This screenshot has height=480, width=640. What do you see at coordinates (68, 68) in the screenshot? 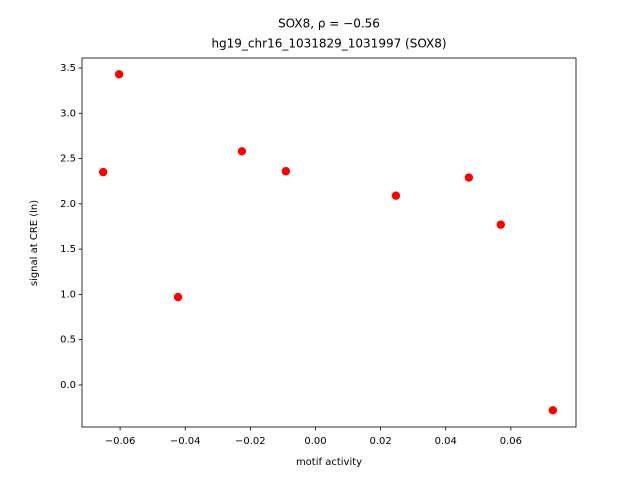
I see `y-tick-label: 3.5` at bounding box center [68, 68].